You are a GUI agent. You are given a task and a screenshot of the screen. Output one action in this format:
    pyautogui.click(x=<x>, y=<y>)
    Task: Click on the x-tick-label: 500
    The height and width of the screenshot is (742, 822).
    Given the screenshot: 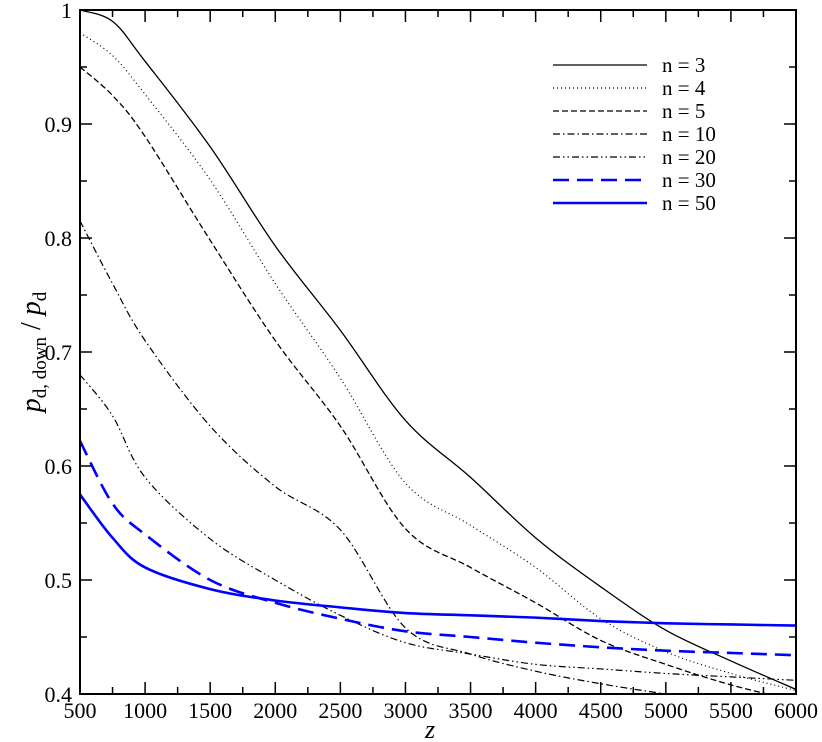 What is the action you would take?
    pyautogui.click(x=80, y=710)
    